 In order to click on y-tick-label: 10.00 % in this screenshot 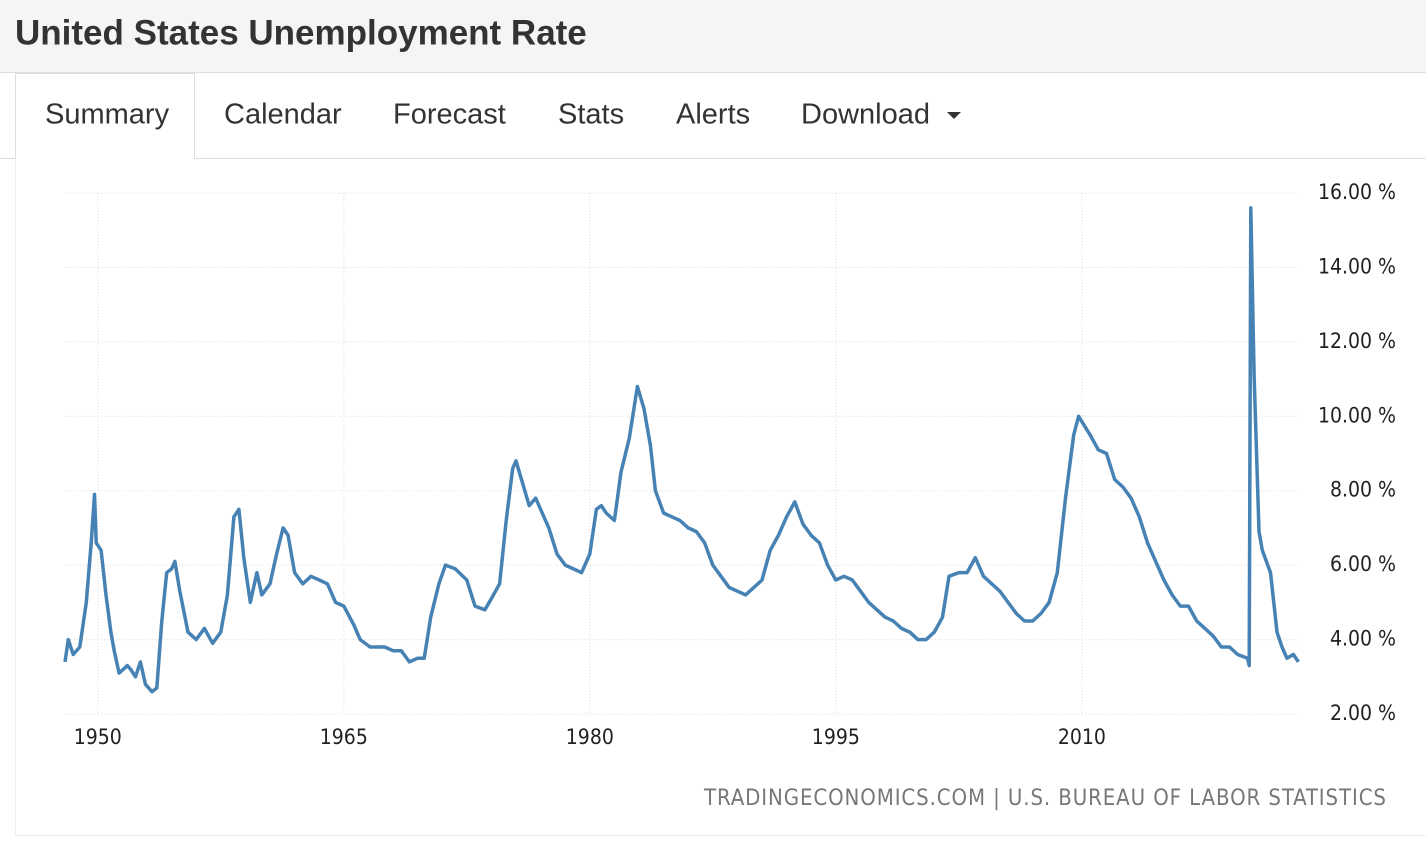, I will do `click(1357, 415)`.